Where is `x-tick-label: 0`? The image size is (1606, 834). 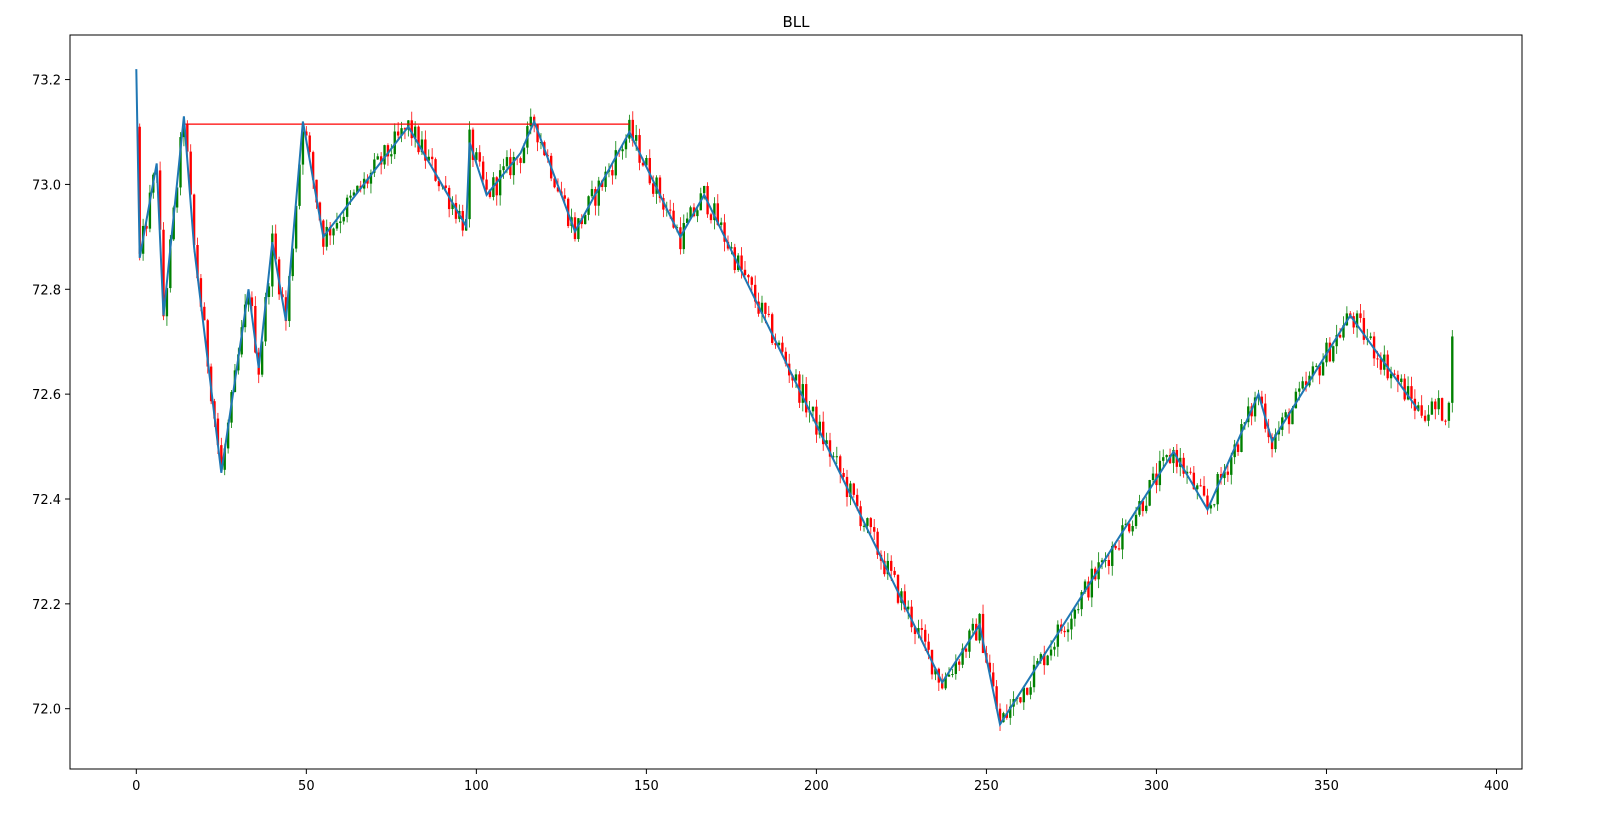
x-tick-label: 0 is located at coordinates (136, 786).